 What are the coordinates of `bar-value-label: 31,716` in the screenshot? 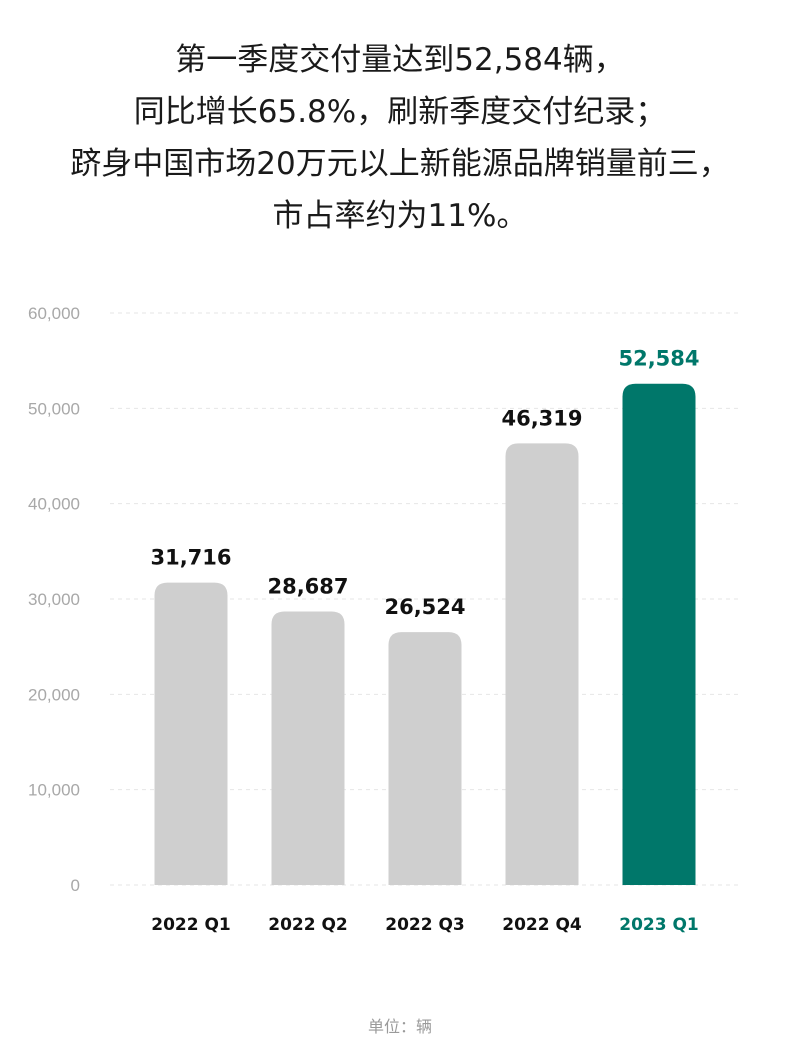 It's located at (190, 558).